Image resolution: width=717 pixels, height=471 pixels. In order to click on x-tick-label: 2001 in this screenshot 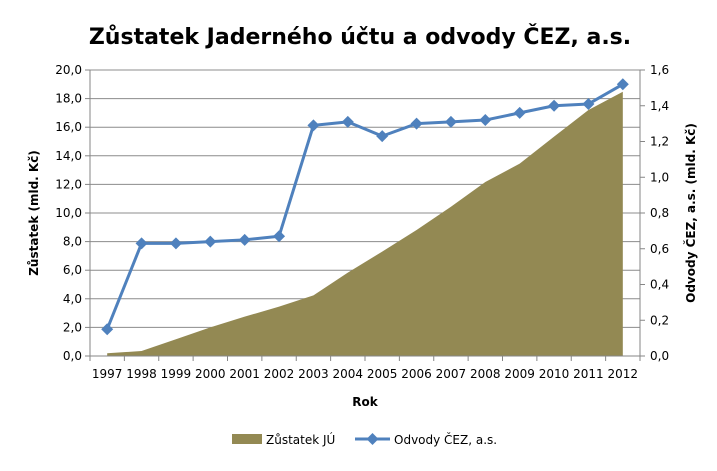, I will do `click(244, 374)`.